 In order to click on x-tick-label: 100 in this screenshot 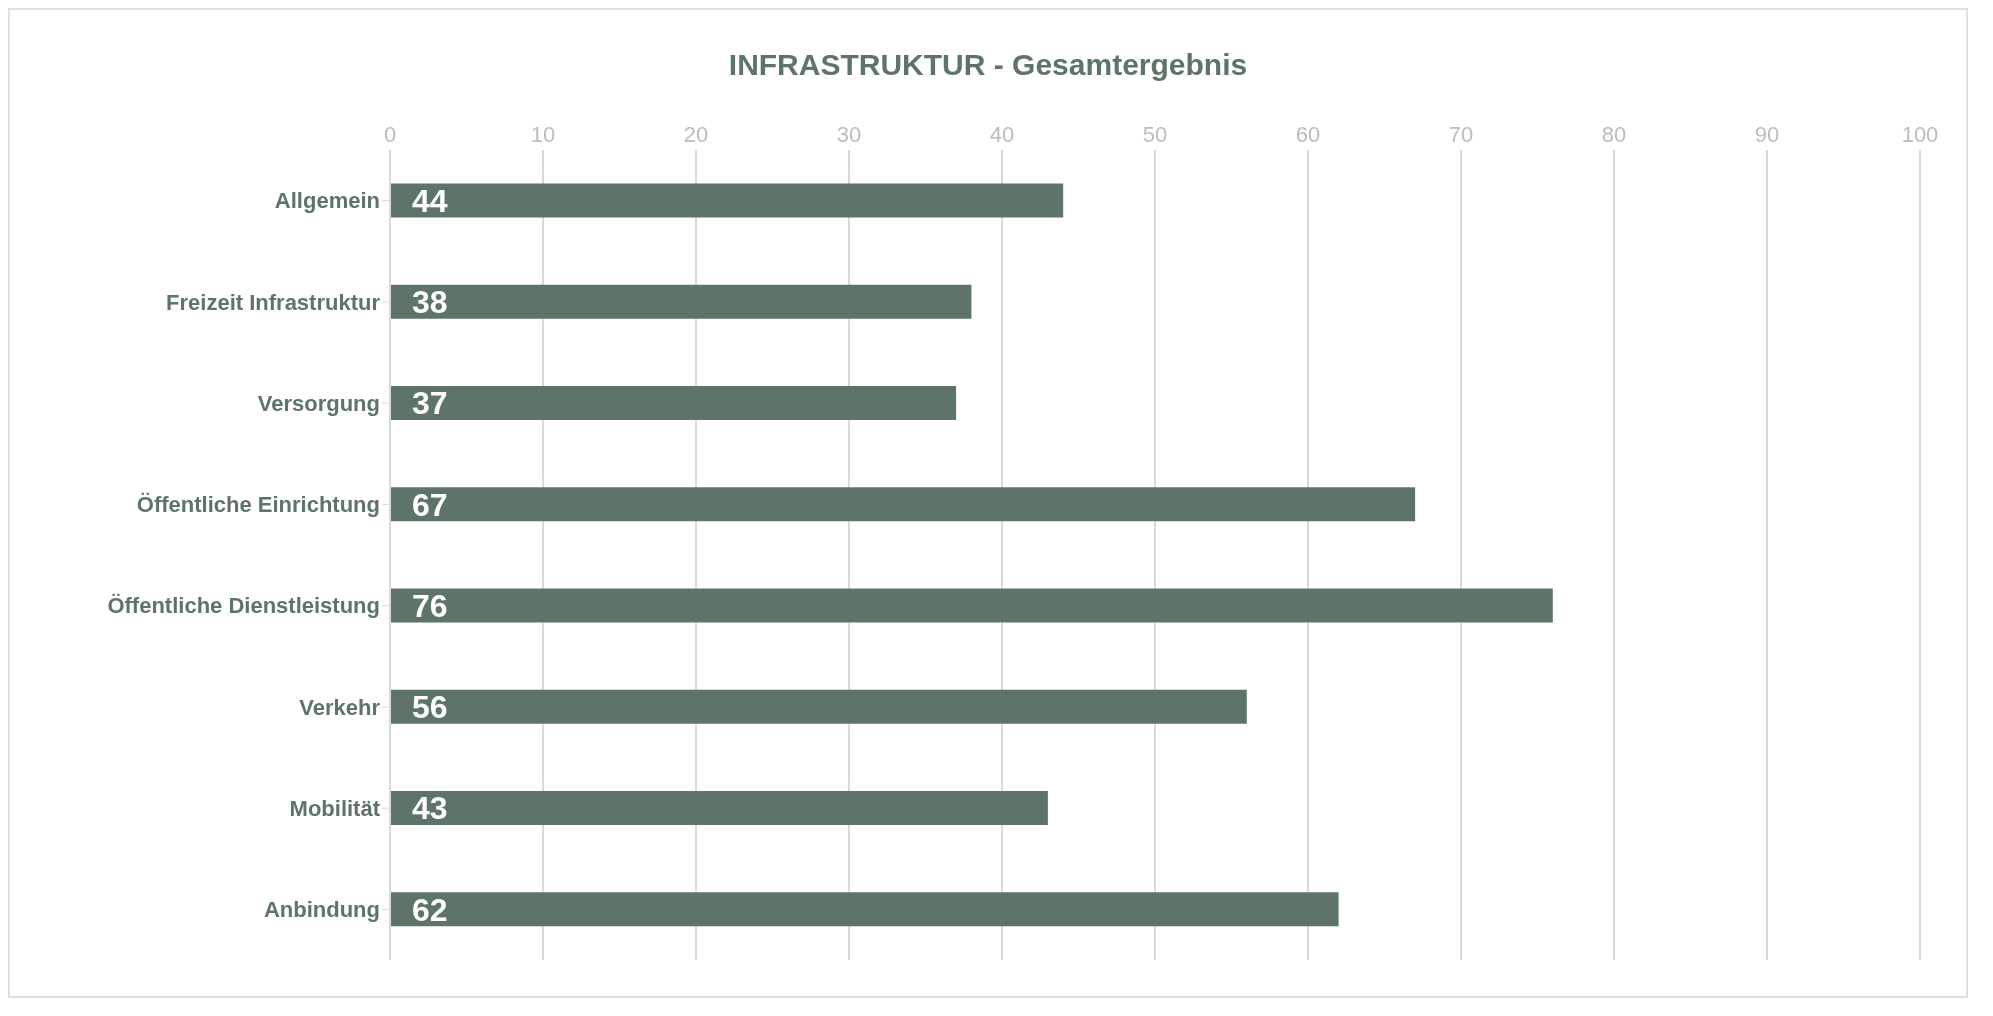, I will do `click(1920, 134)`.